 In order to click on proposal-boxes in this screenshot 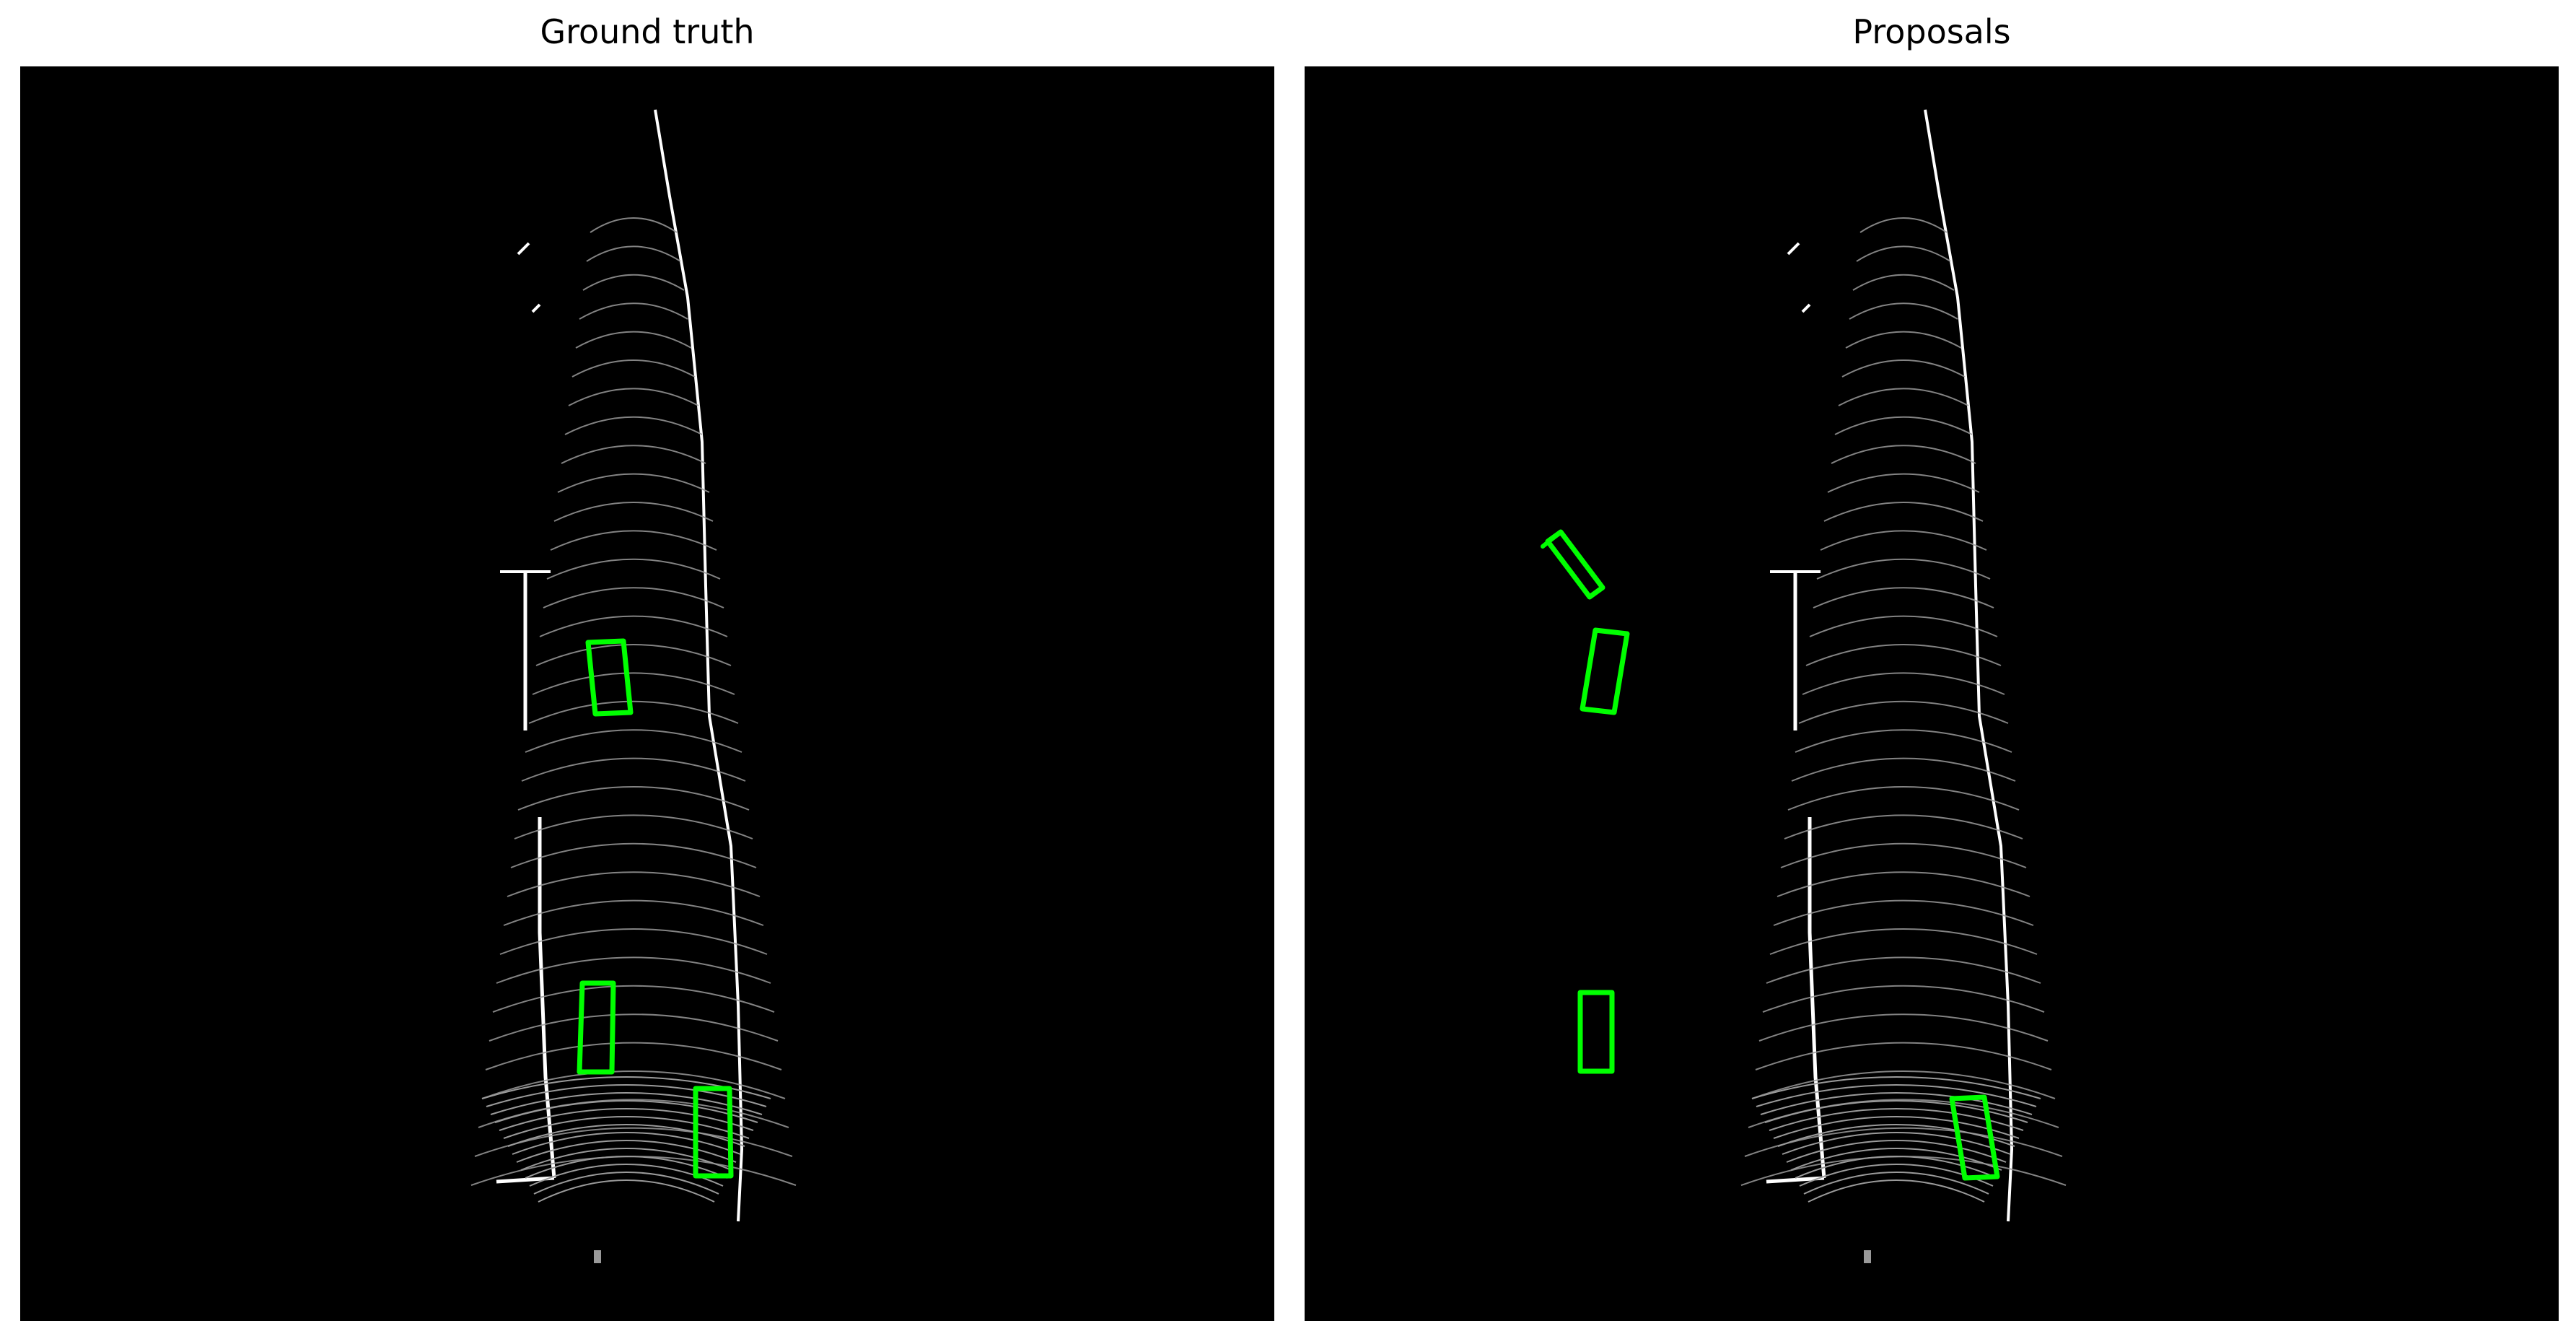, I will do `click(1770, 855)`.